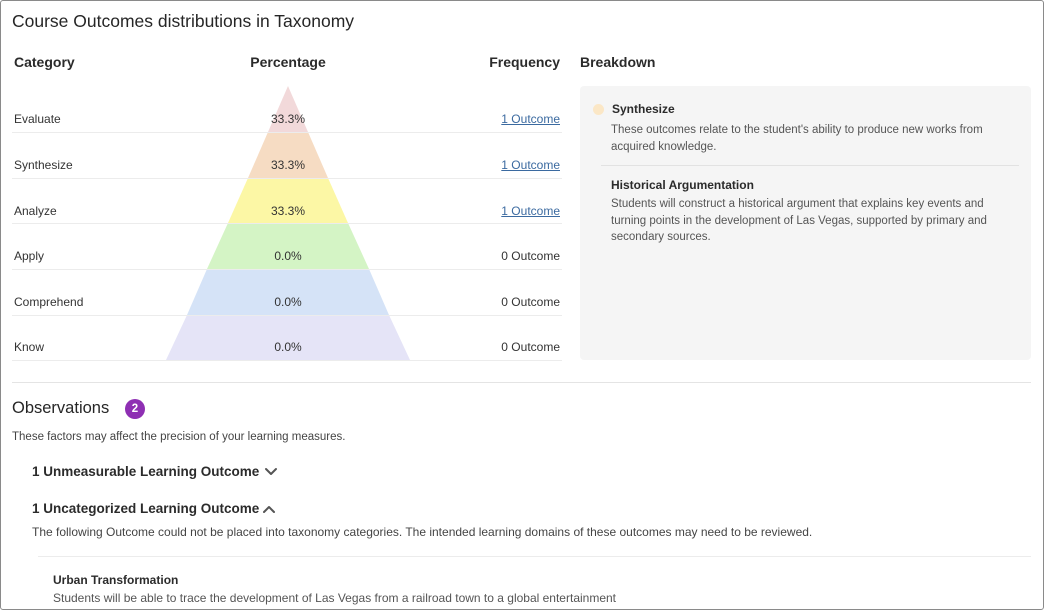  Describe the element at coordinates (618, 62) in the screenshot. I see `breakdown-column-header: Breakdown` at that location.